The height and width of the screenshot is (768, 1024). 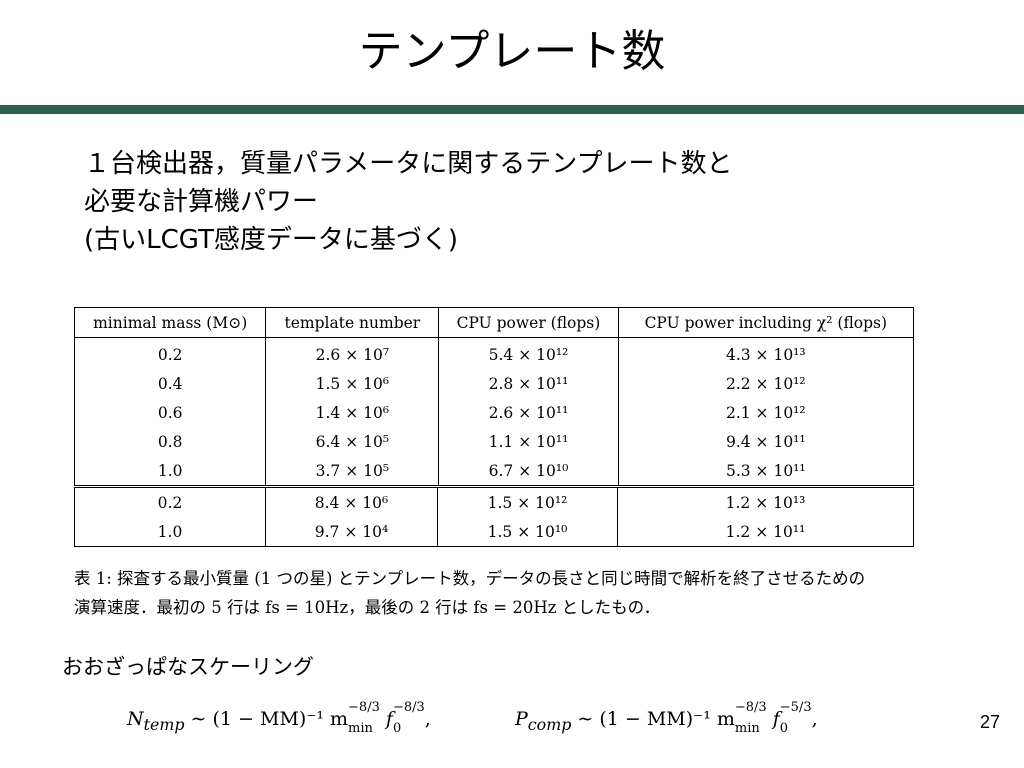 I want to click on table-row: 0.4 1.5 × 10⁶ 2.8 × 10¹¹ 2.2 × 10¹², so click(x=494, y=383).